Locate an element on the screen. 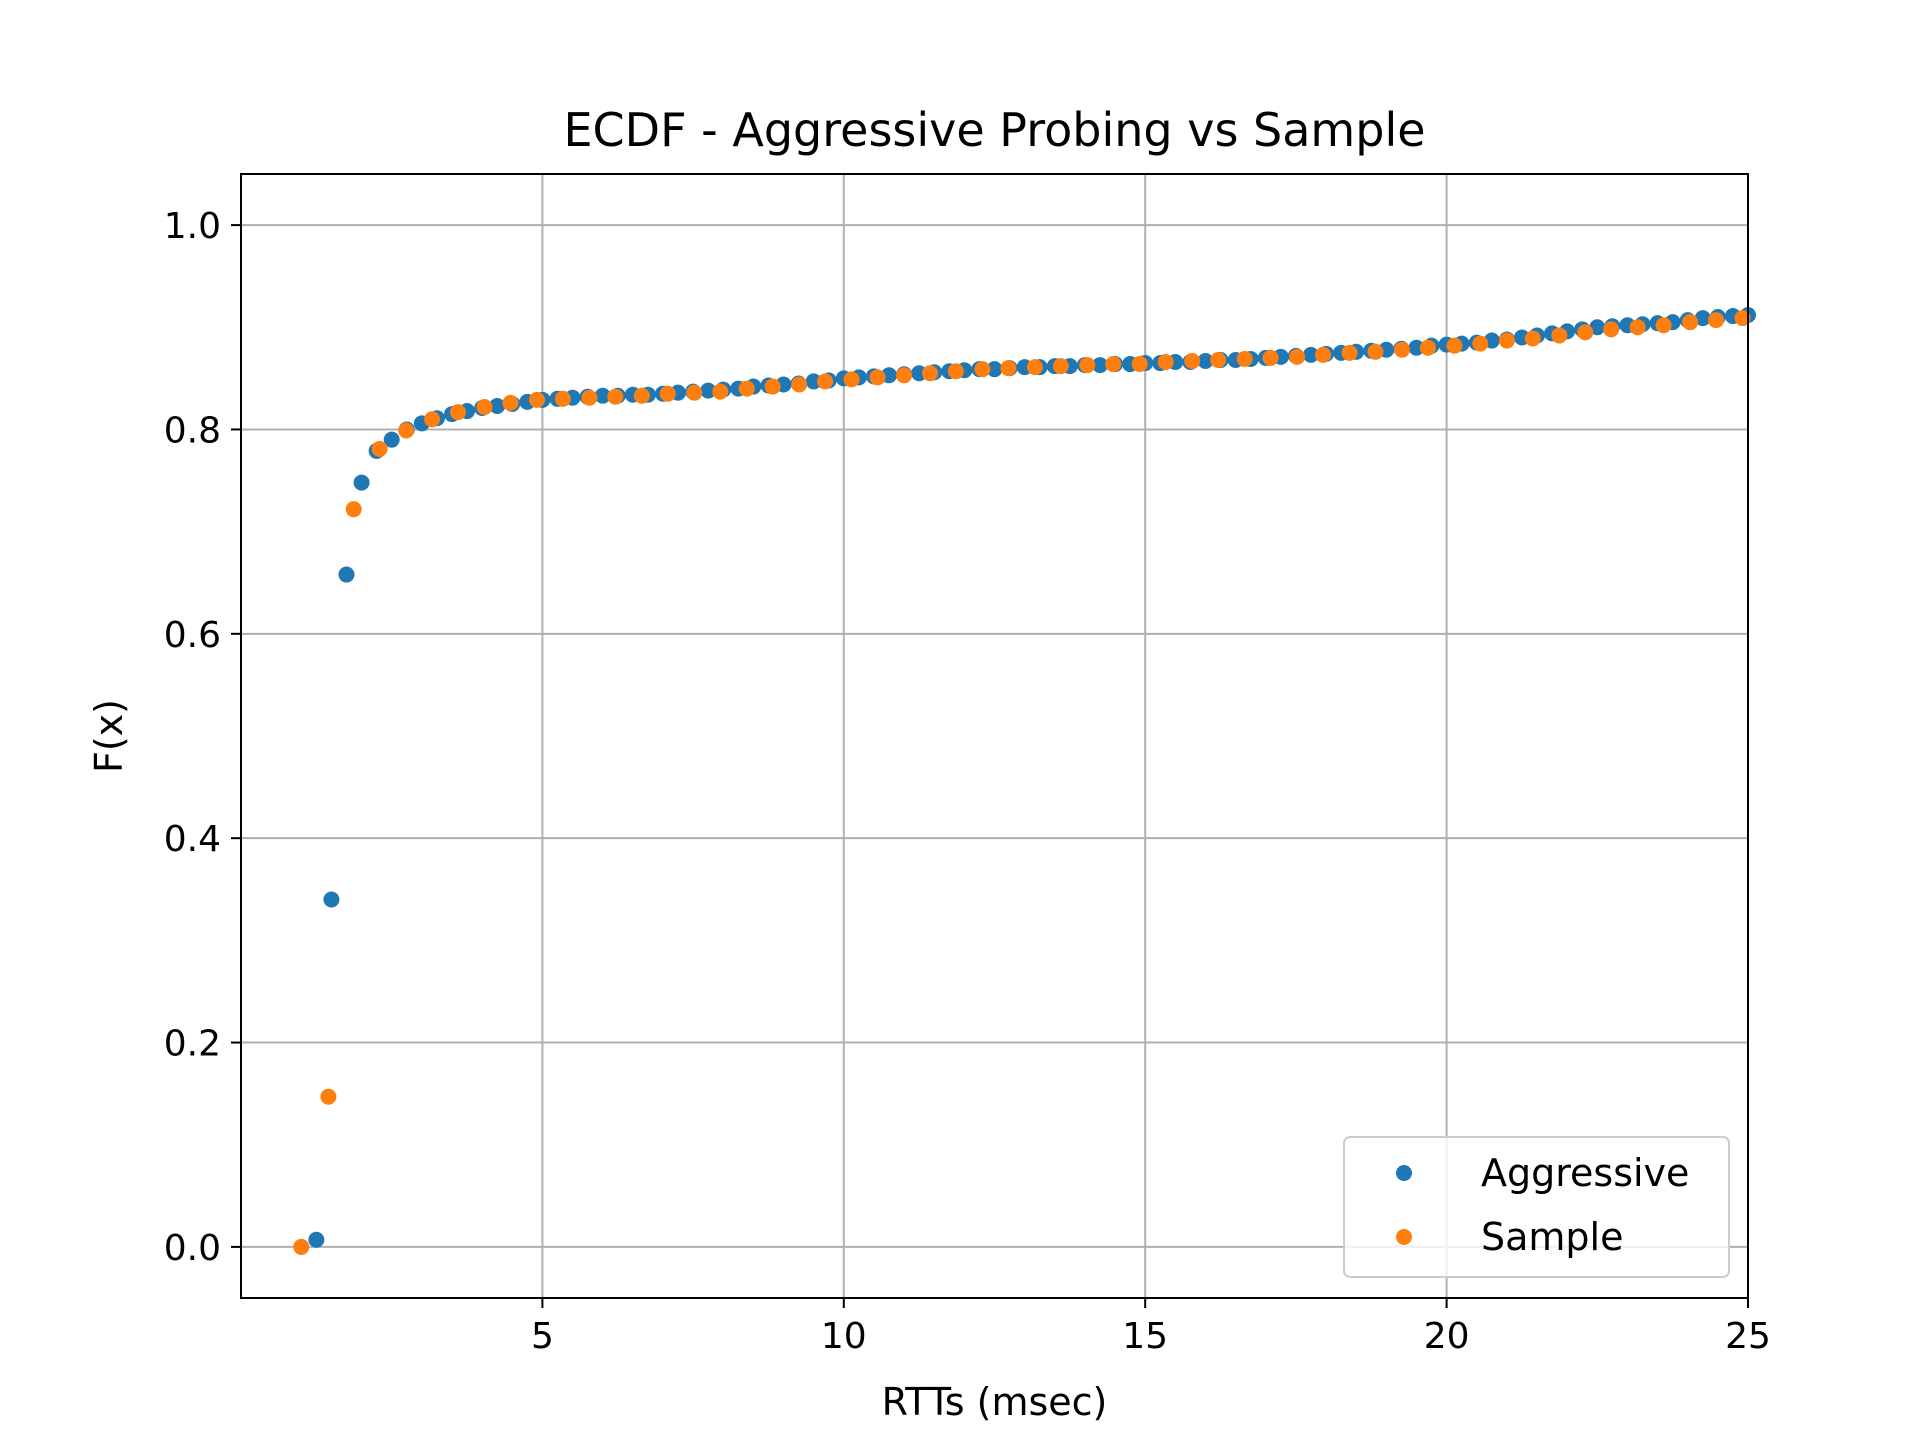  chart-title: ECDF - Aggressive Probing vs Sample is located at coordinates (994, 130).